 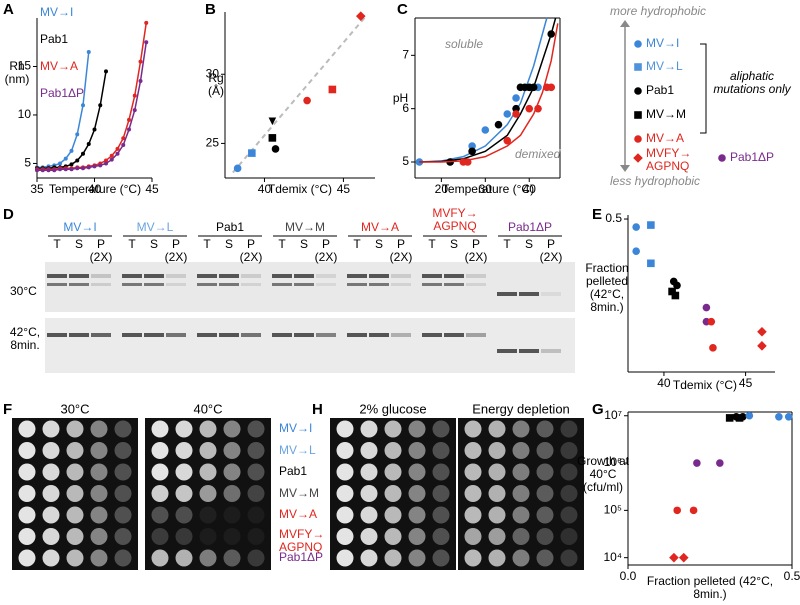 What do you see at coordinates (74, 408) in the screenshot?
I see `plate-header: 30°C` at bounding box center [74, 408].